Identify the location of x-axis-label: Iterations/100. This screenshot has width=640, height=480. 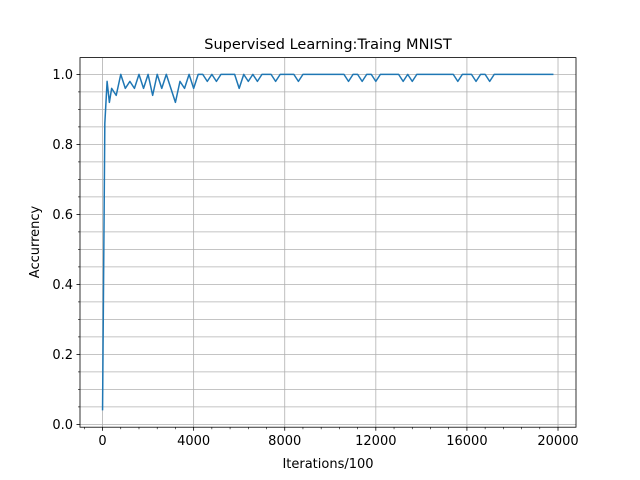
(327, 464).